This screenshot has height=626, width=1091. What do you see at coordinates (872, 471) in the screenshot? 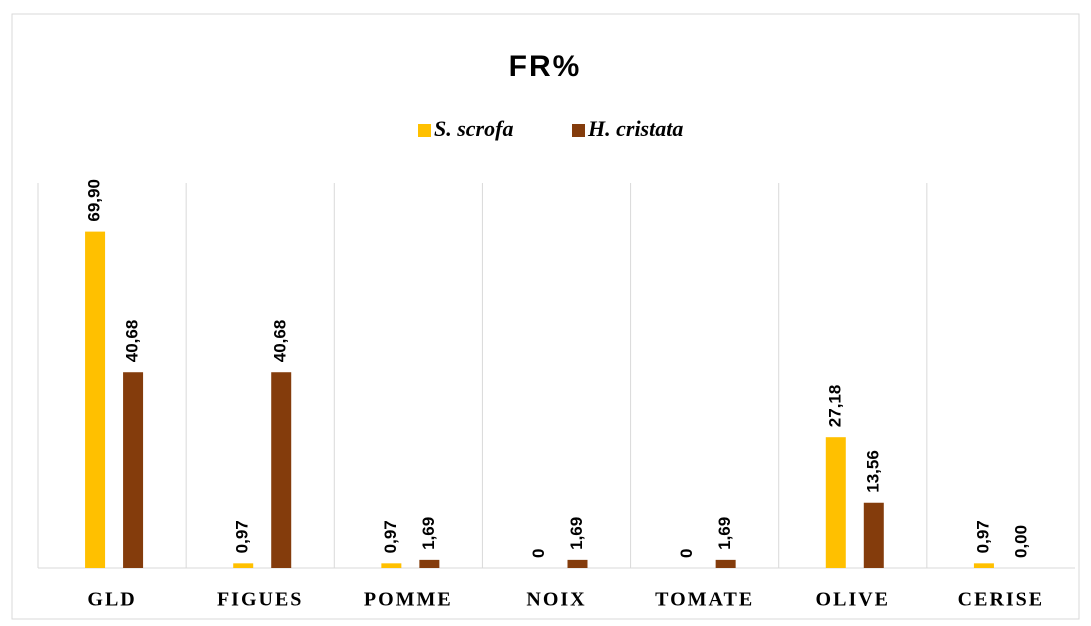
I see `data-label: 13,56` at bounding box center [872, 471].